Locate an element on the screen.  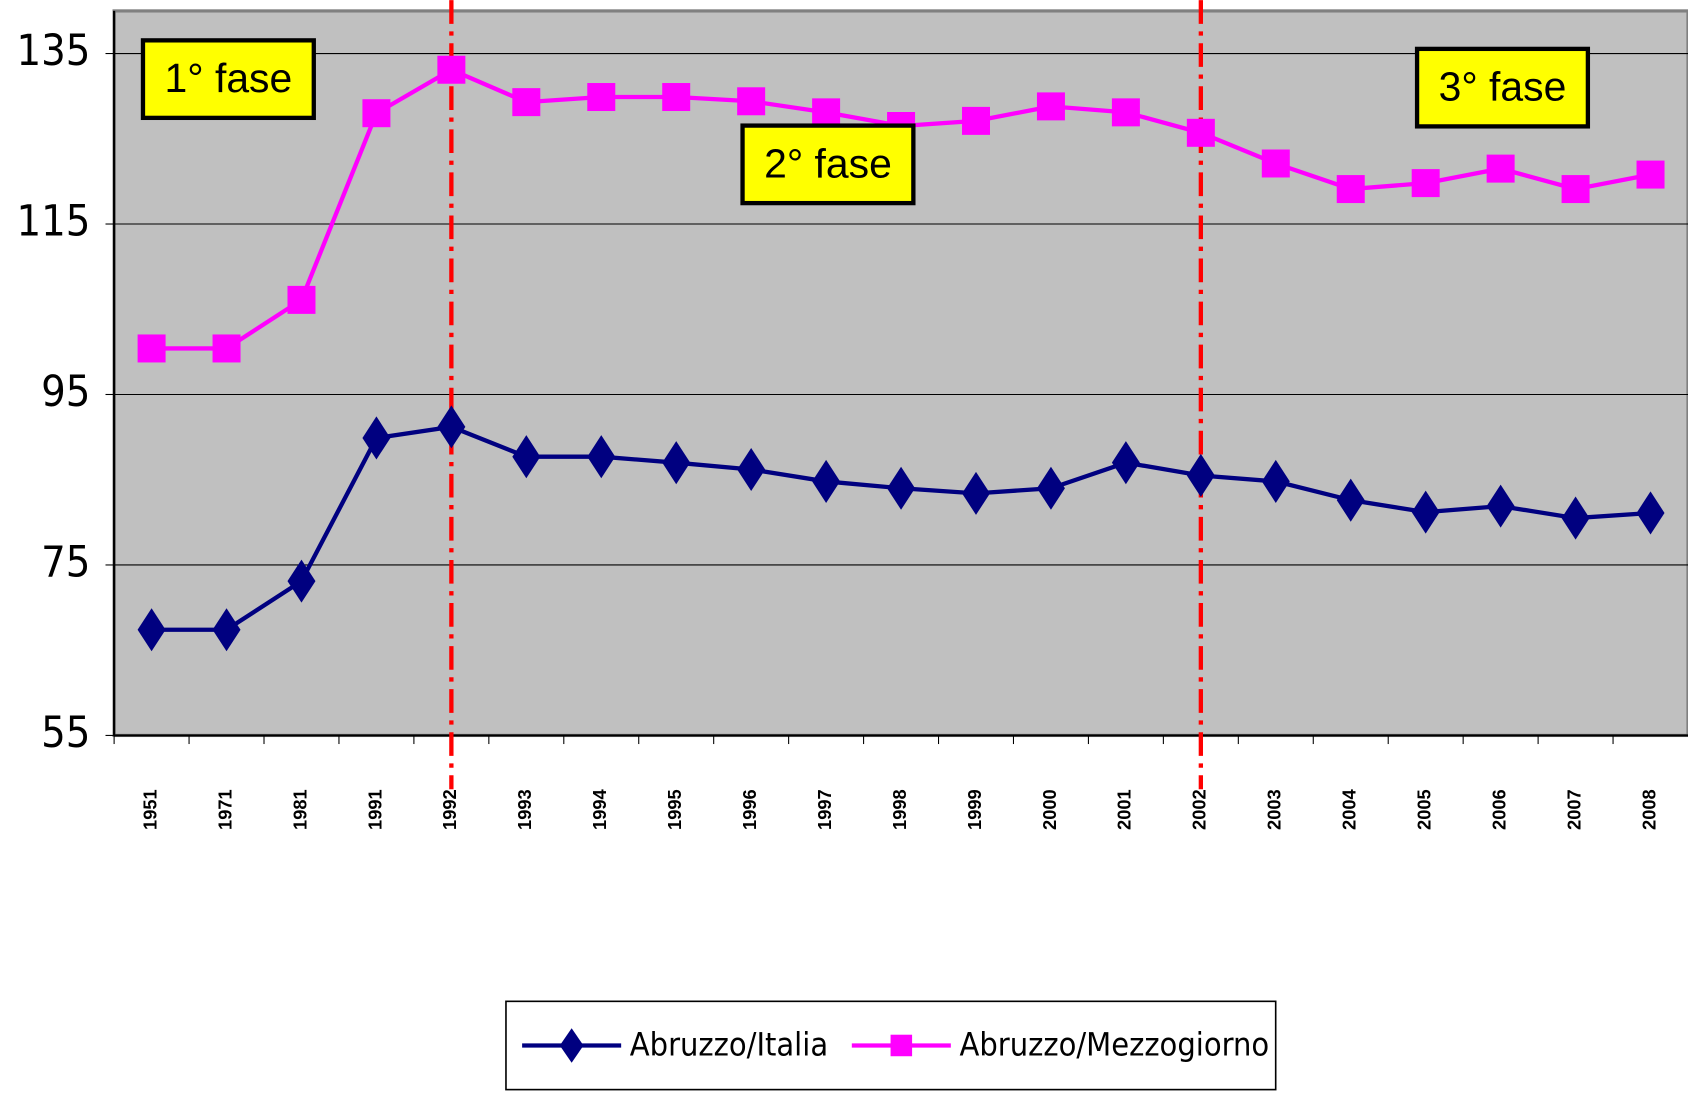
annotation-text: 1° fase is located at coordinates (229, 78).